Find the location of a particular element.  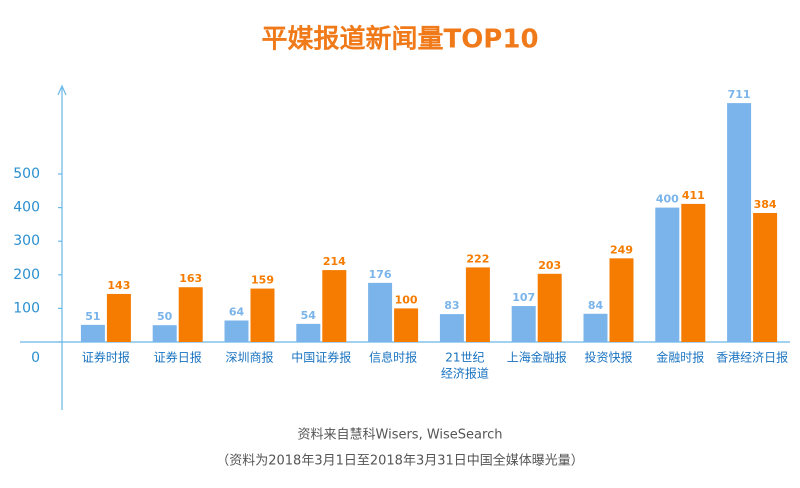

value-label: 50 is located at coordinates (165, 316).